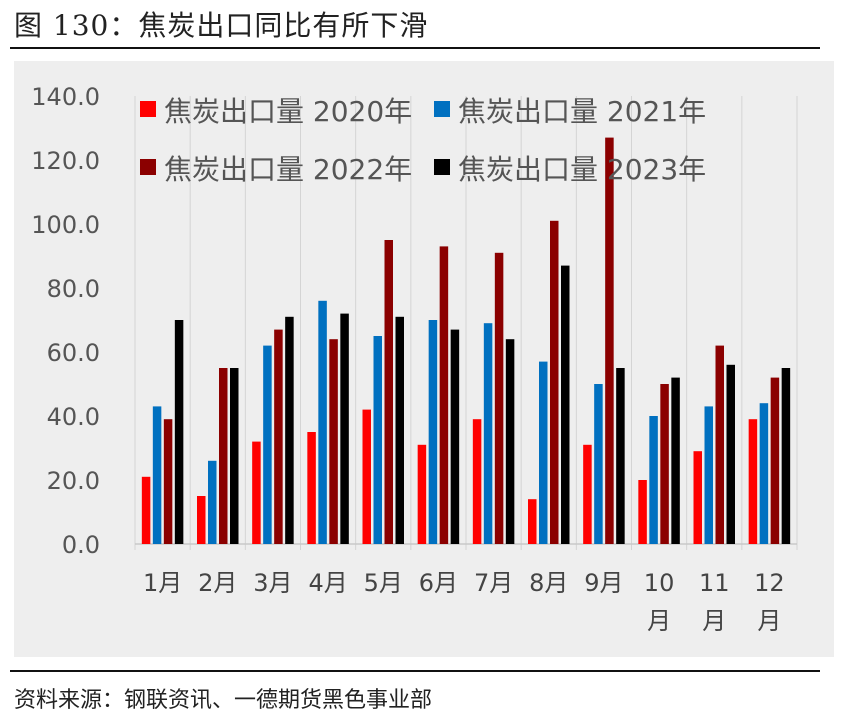 The image size is (852, 722). Describe the element at coordinates (415, 671) in the screenshot. I see `bottom-rule` at that location.